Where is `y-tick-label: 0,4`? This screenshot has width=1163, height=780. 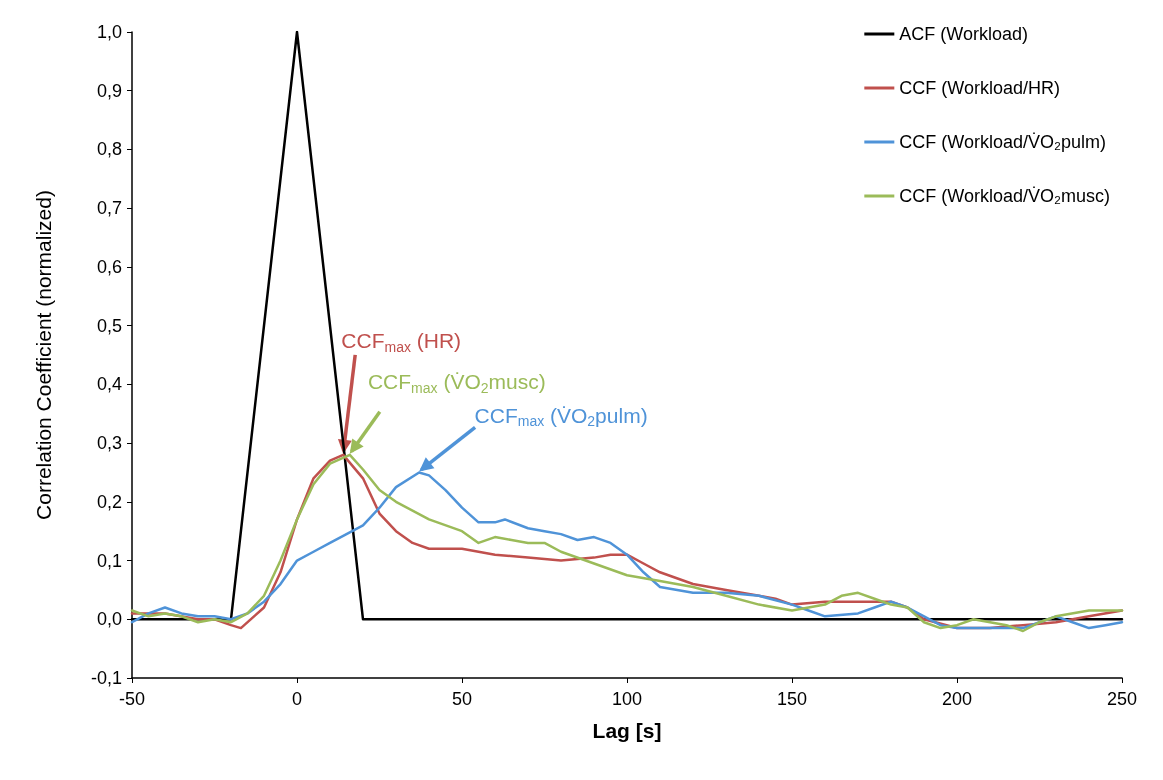
y-tick-label: 0,4 is located at coordinates (109, 384).